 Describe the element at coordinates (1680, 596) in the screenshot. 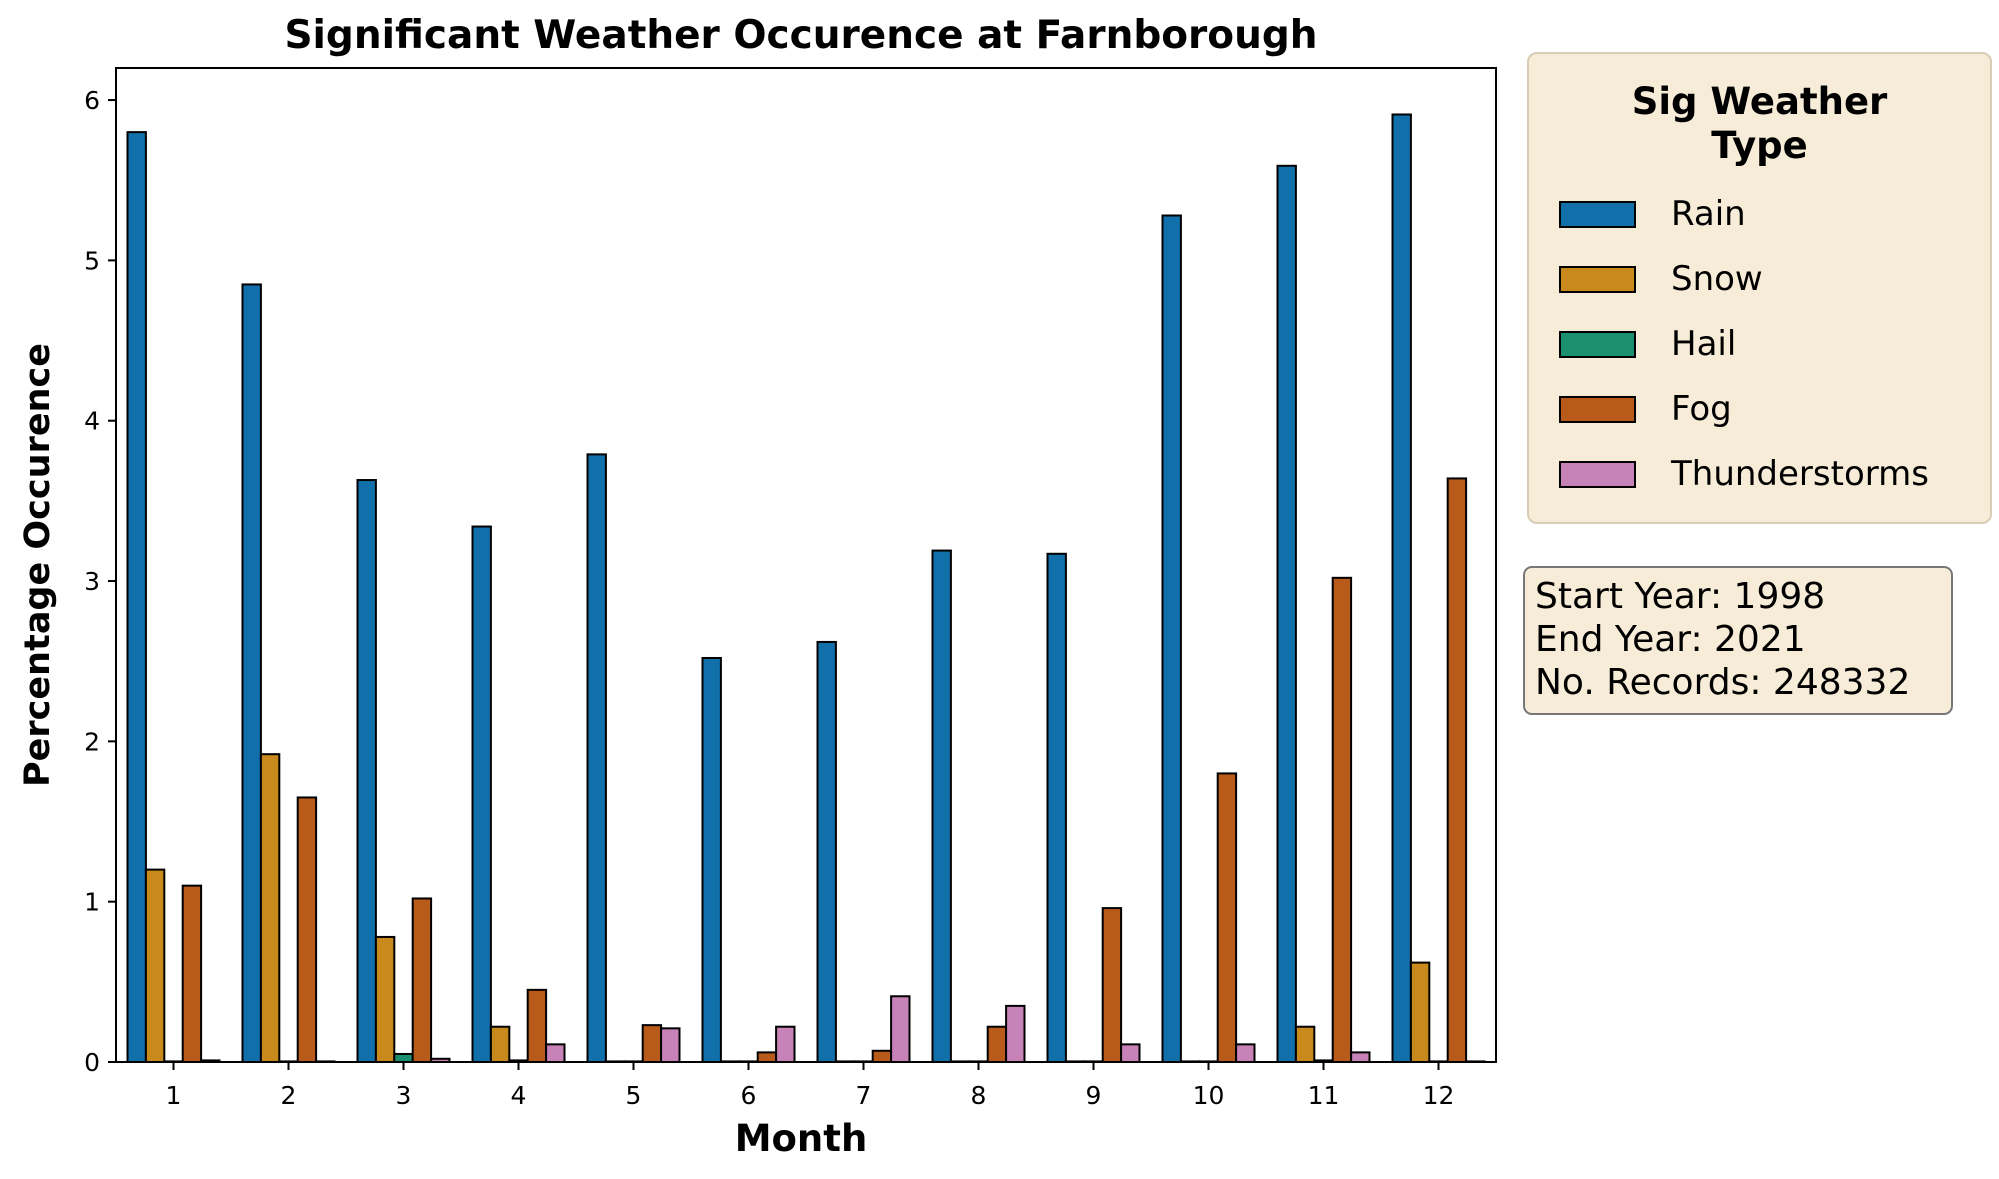

I see `start-year-text: Start Year: 1998` at that location.